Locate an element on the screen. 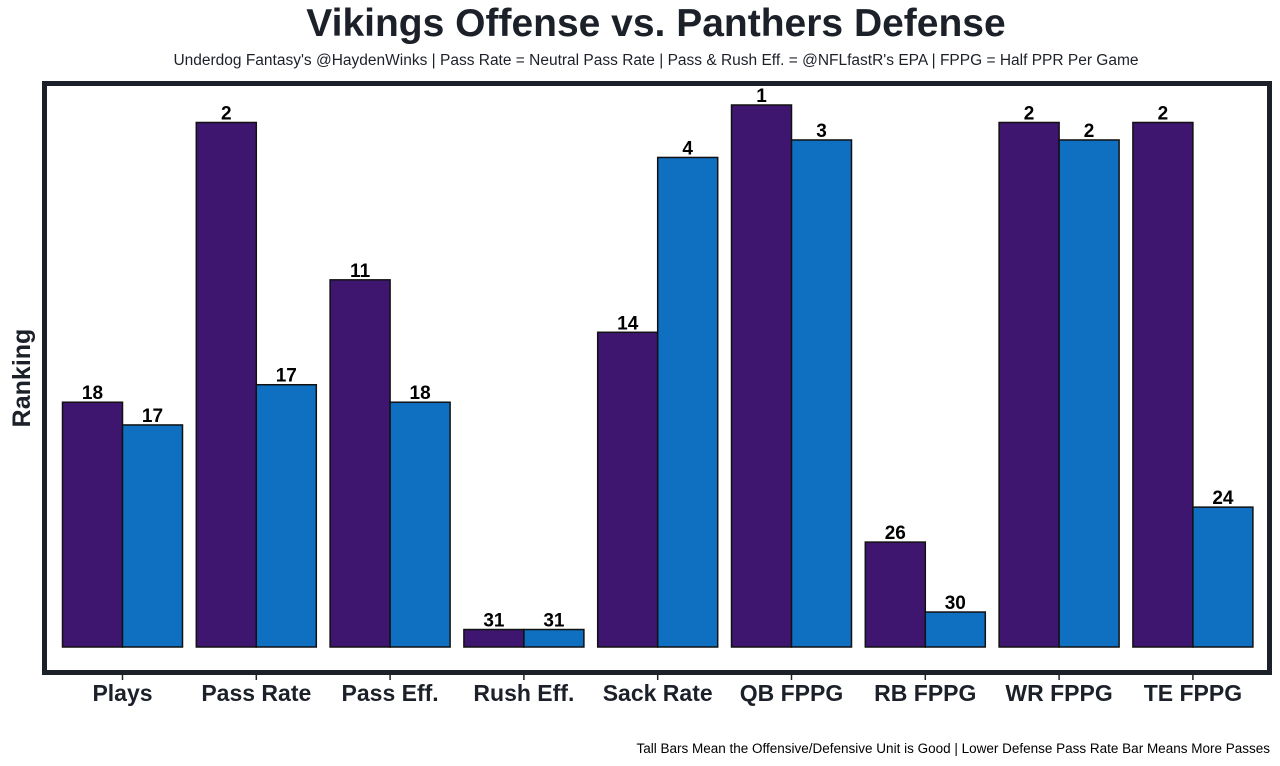  x-tick-label: Sack Rate is located at coordinates (658, 693).